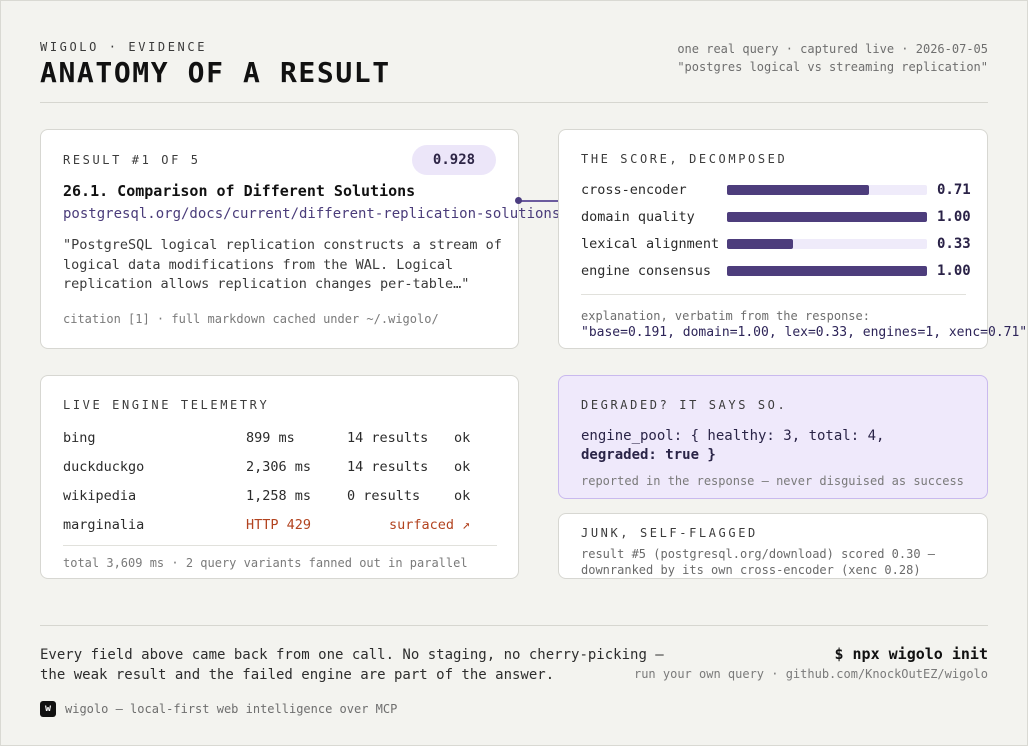  I want to click on page-title: ANATOMY OF A RESULT, so click(215, 72).